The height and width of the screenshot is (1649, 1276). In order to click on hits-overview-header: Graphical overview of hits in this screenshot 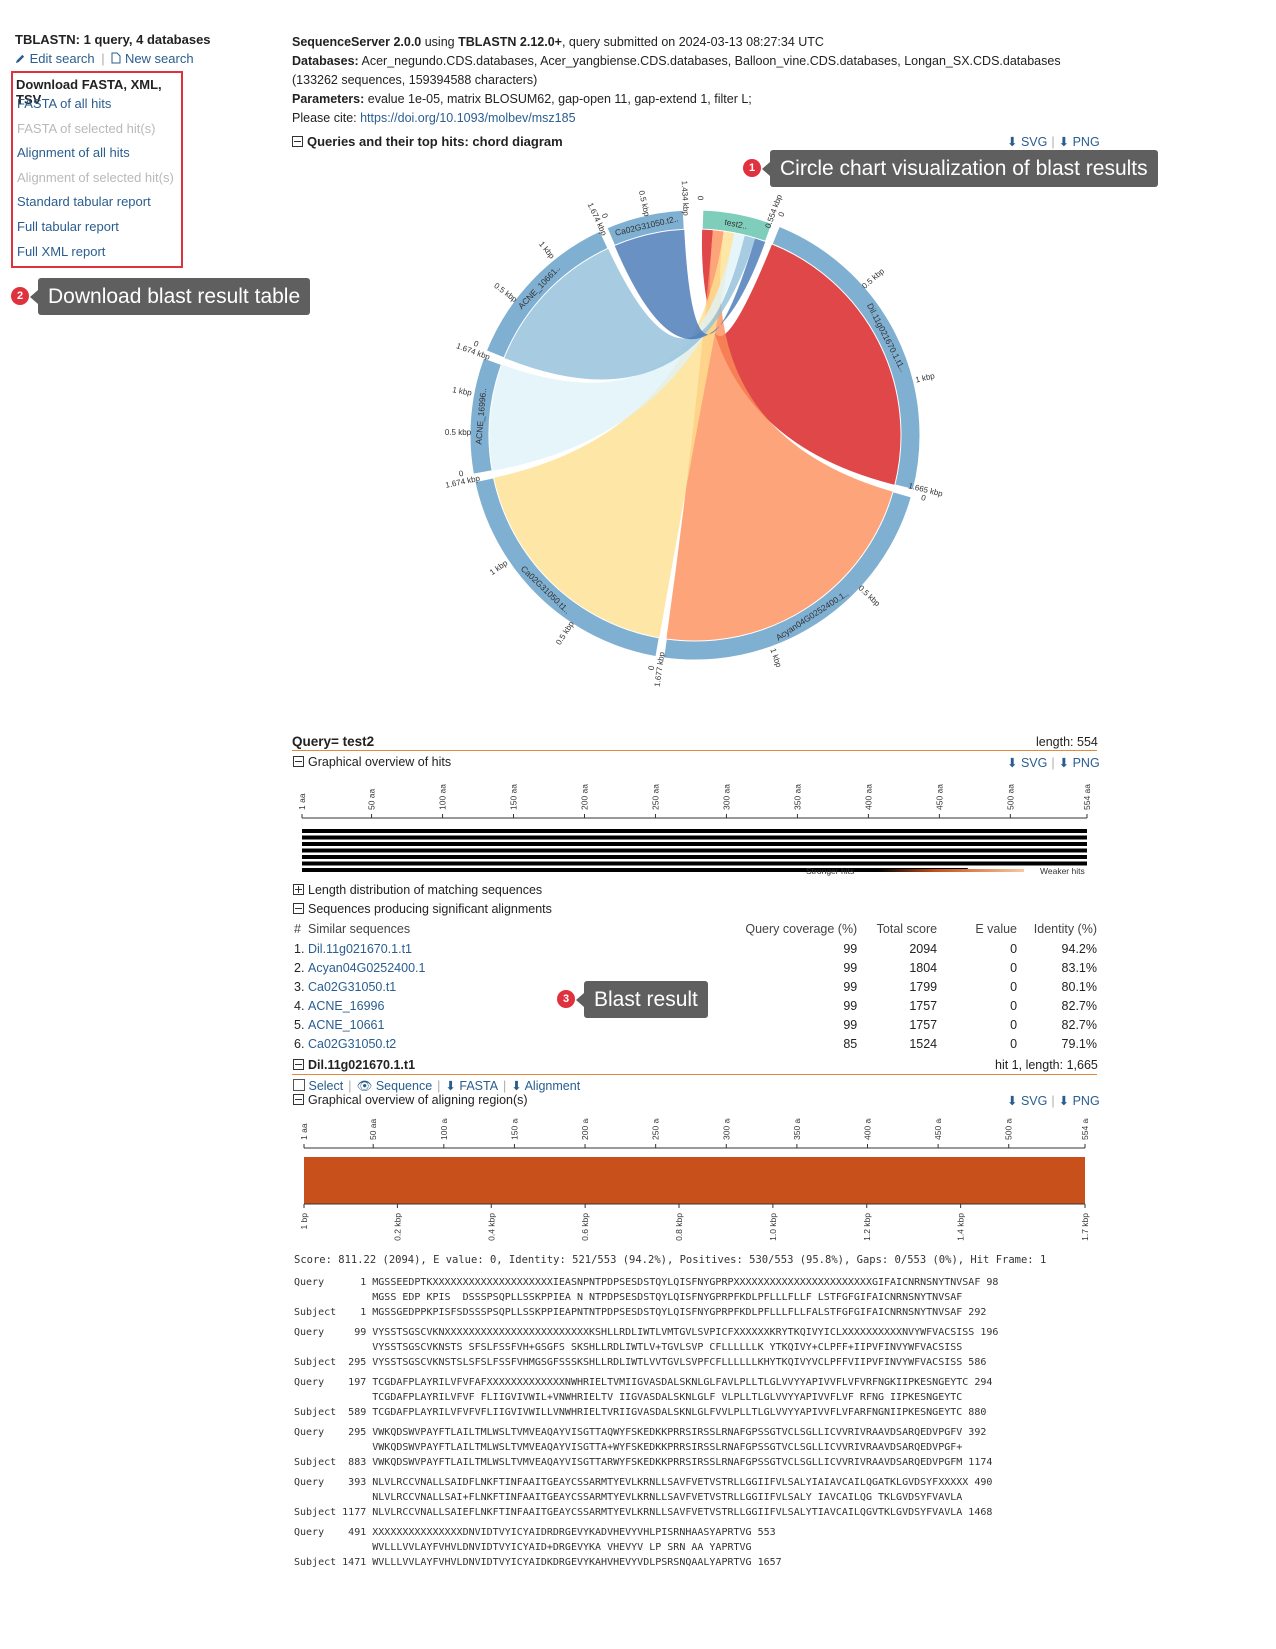, I will do `click(372, 762)`.